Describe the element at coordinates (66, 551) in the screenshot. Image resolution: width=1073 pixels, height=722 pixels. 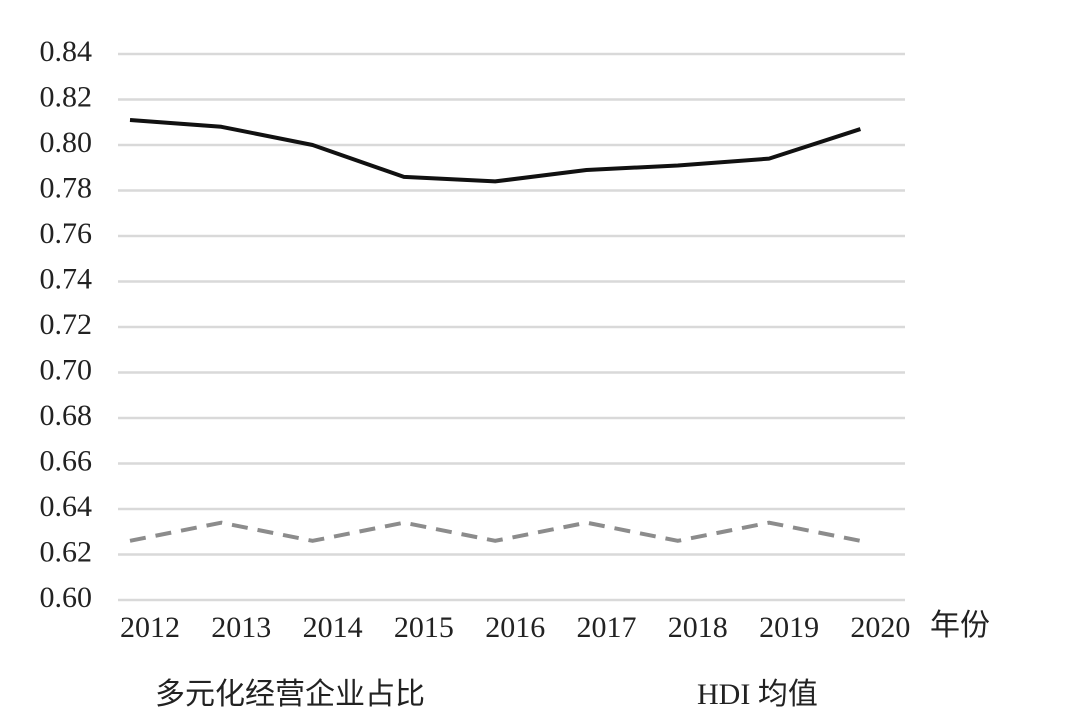
I see `y-tick-label: 0.62` at that location.